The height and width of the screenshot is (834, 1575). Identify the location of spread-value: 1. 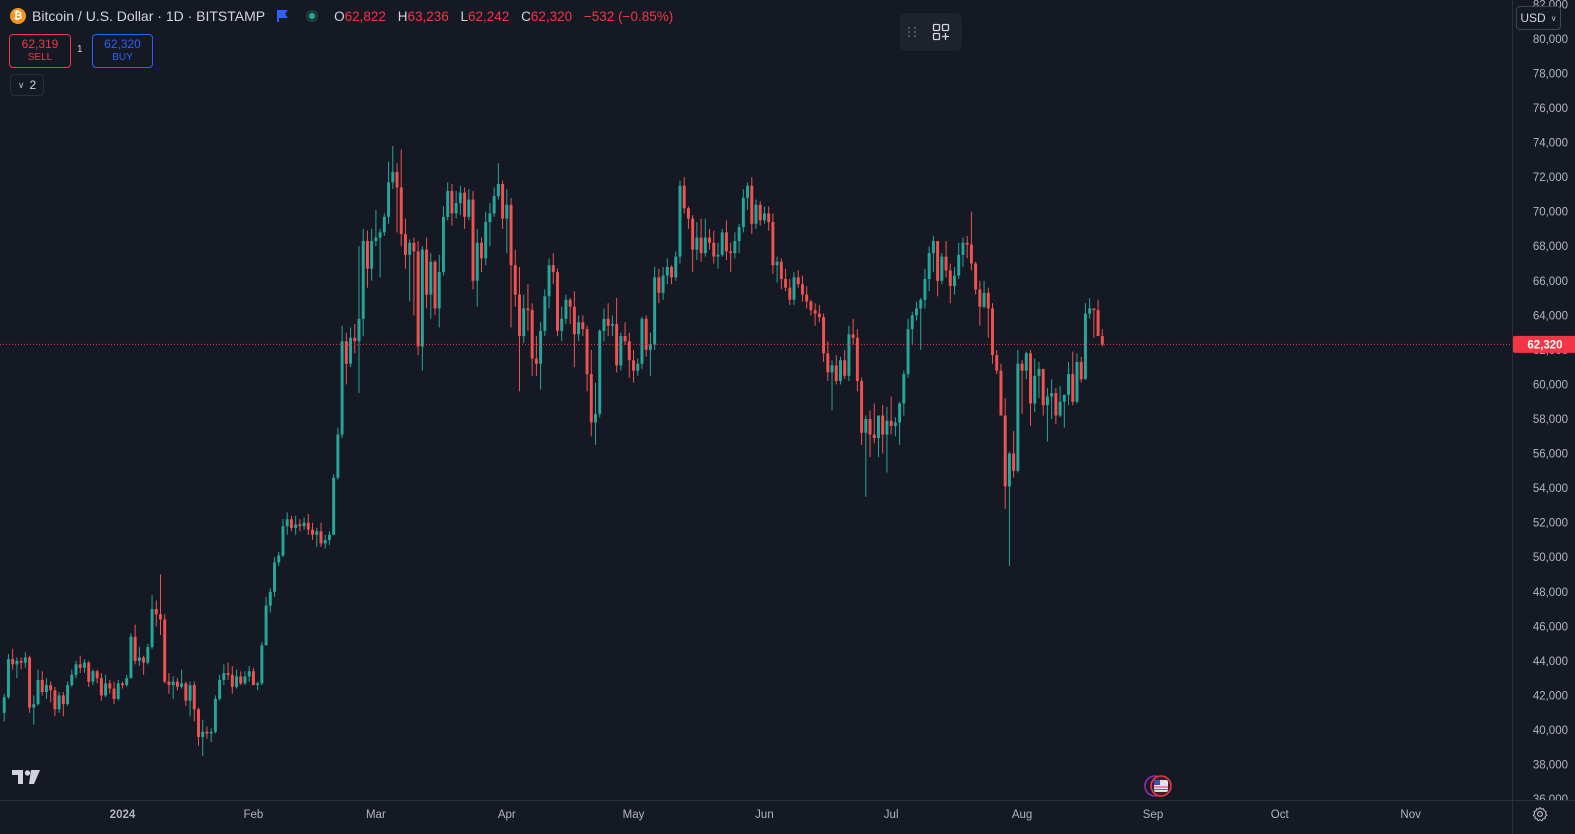
(80, 49).